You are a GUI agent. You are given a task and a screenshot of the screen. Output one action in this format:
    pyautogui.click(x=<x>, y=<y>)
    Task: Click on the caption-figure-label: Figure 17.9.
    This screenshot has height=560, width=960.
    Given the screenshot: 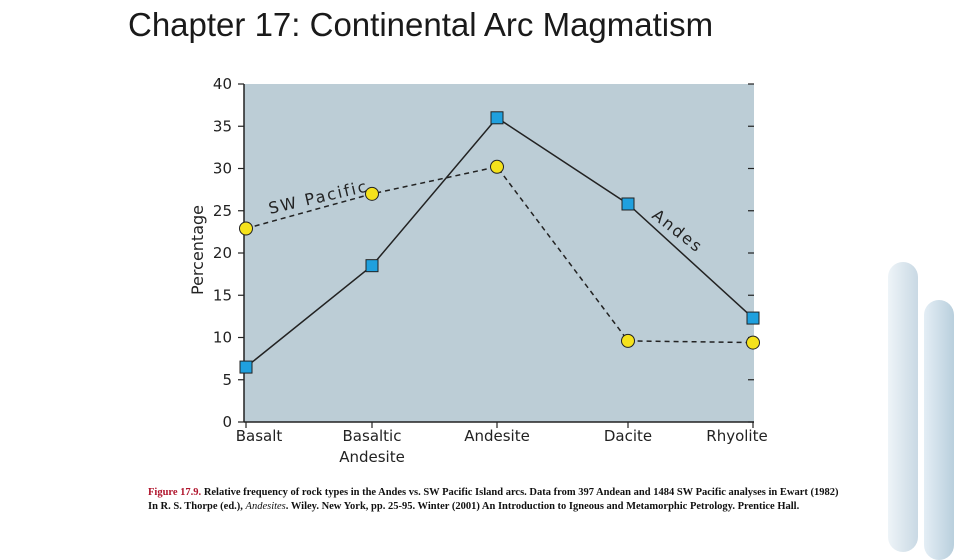 What is the action you would take?
    pyautogui.click(x=175, y=492)
    